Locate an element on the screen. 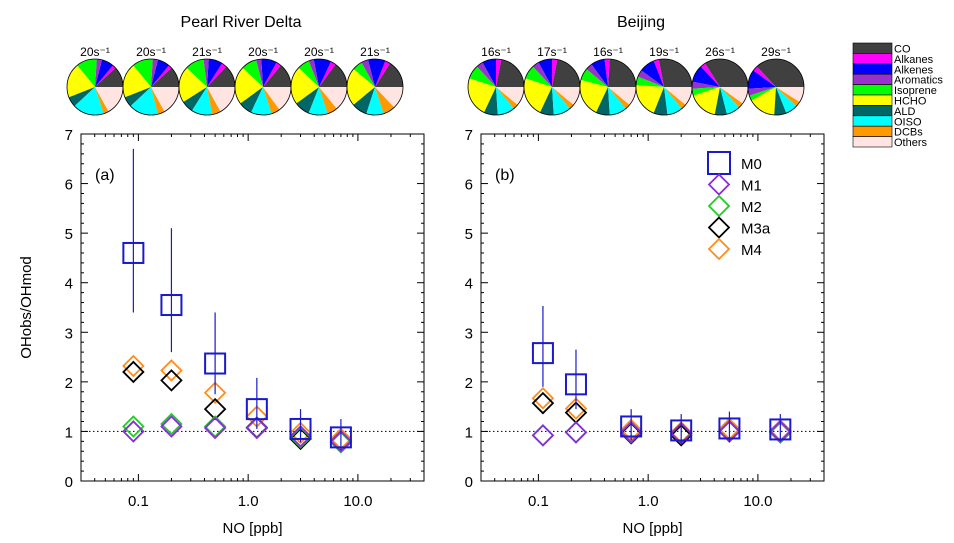 The height and width of the screenshot is (543, 954). x-tick-label: 10.0 is located at coordinates (757, 501).